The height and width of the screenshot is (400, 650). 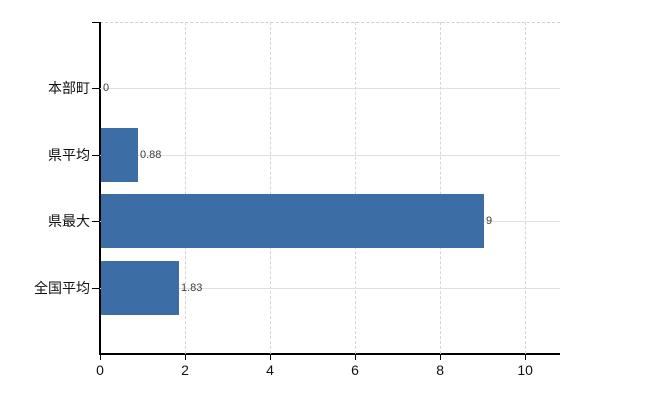 What do you see at coordinates (100, 188) in the screenshot?
I see `y-axis-line` at bounding box center [100, 188].